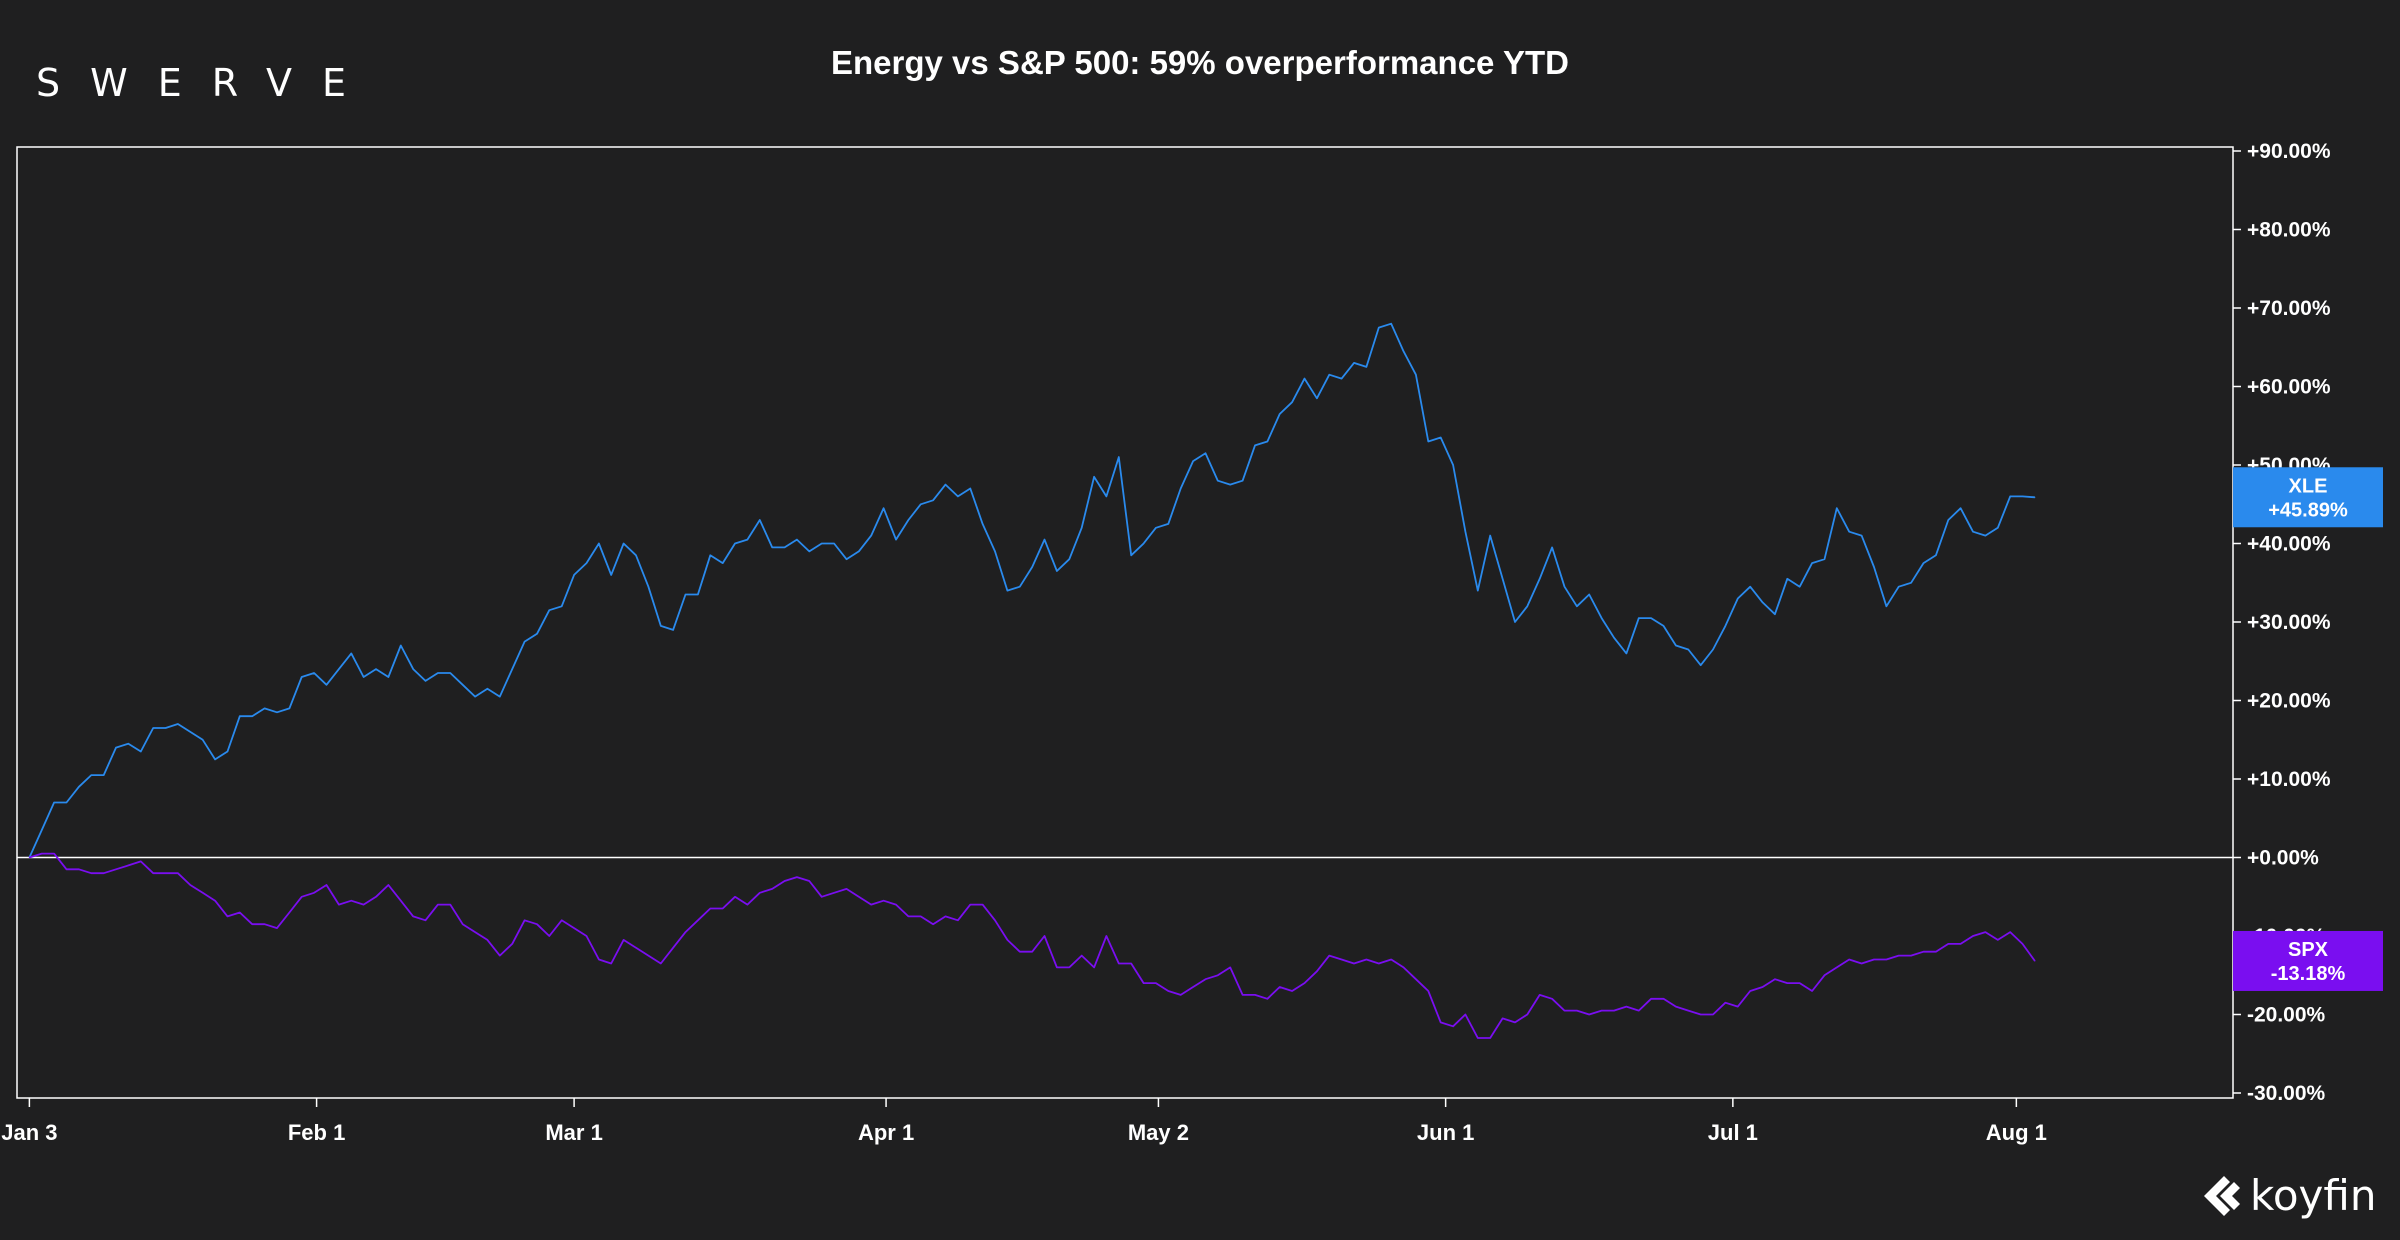 The height and width of the screenshot is (1240, 2400). What do you see at coordinates (1032, 945) in the screenshot?
I see `series-line-spx` at bounding box center [1032, 945].